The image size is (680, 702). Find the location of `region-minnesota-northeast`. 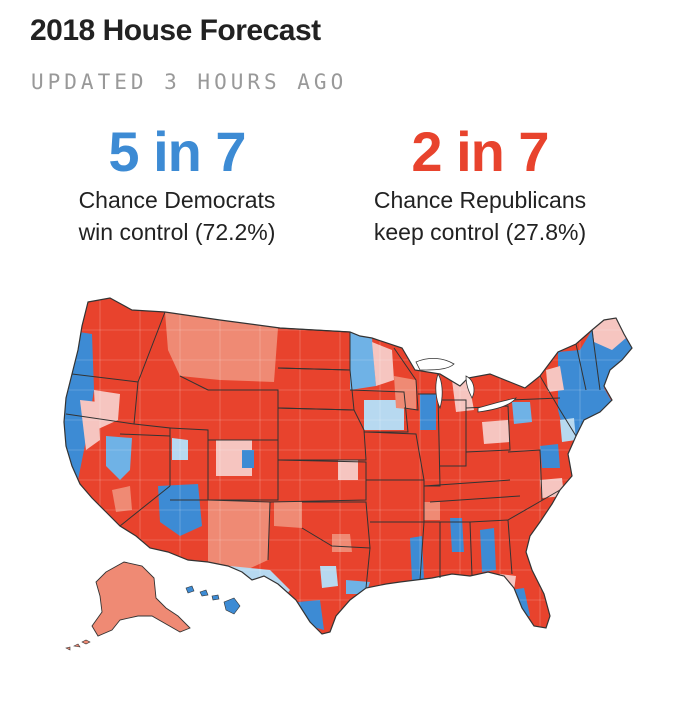

region-minnesota-northeast is located at coordinates (363, 361).